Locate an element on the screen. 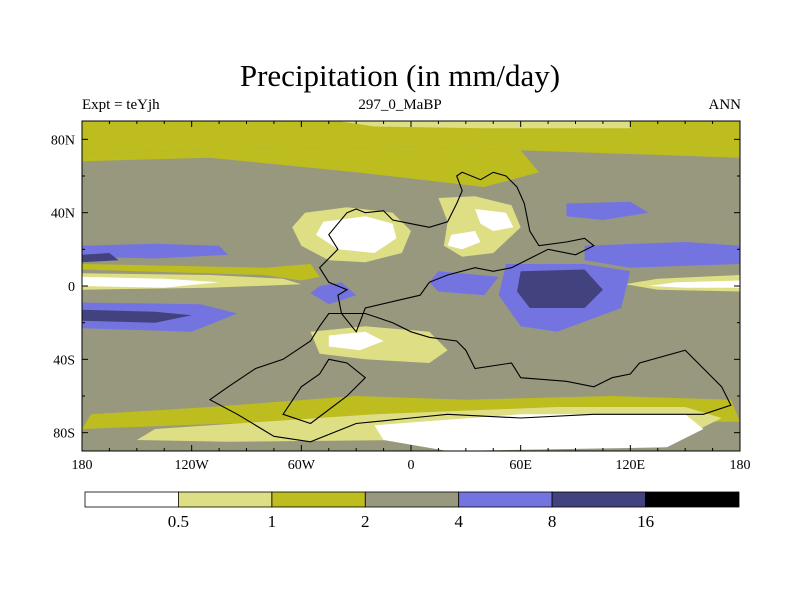 The image size is (800, 600). coastline-inner-gondwana-seaway is located at coordinates (324, 391).